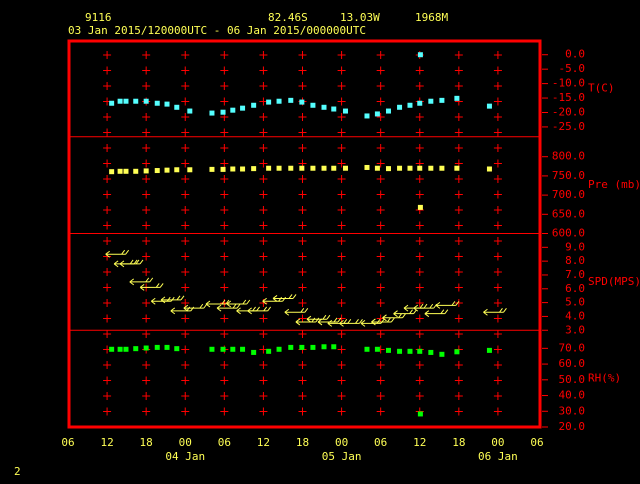 This screenshot has width=640, height=484. Describe the element at coordinates (288, 17) in the screenshot. I see `latitude: 82.46S` at that location.